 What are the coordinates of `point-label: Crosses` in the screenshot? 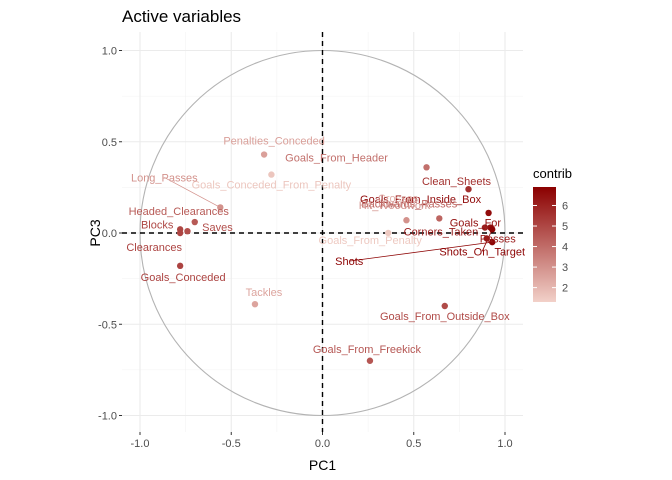 It's located at (398, 199).